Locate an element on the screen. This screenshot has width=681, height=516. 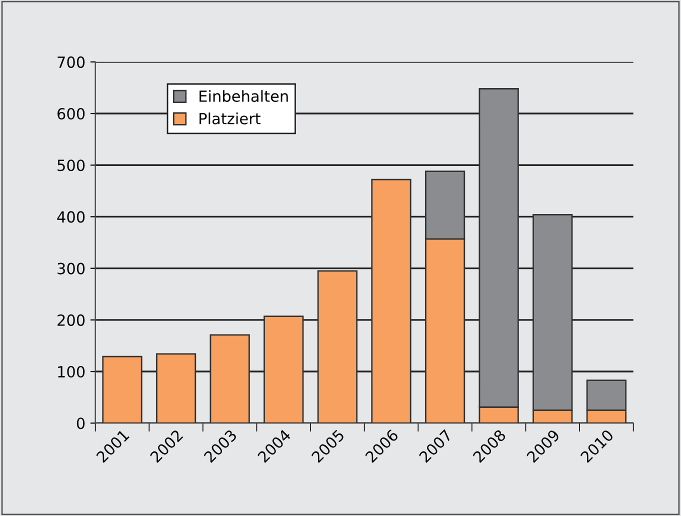
y-tick-label: 600 is located at coordinates (71, 114).